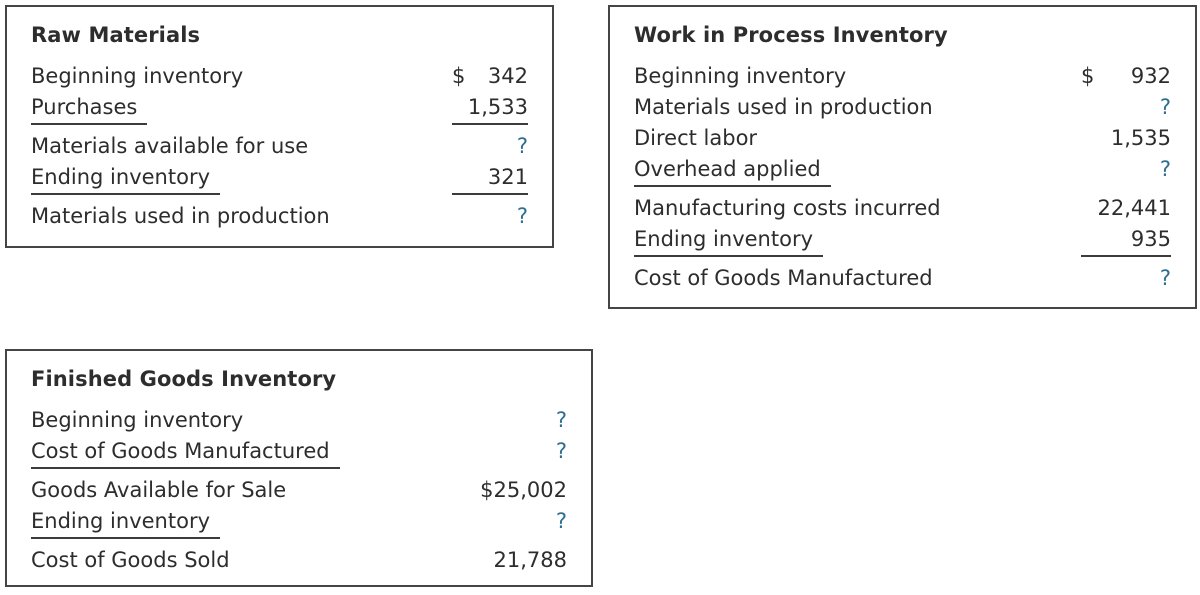  I want to click on amount: 1,535, so click(1140, 138).